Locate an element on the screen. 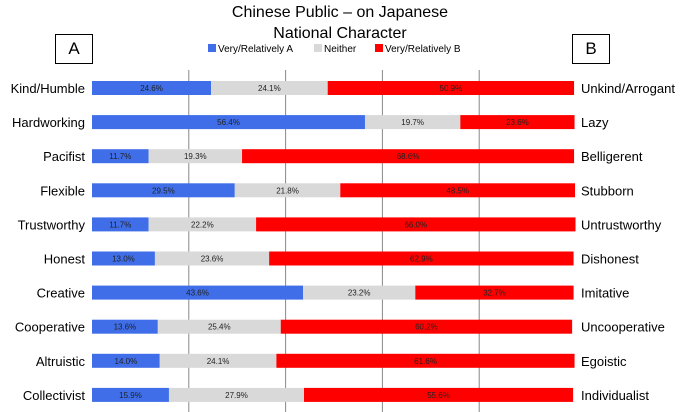 The width and height of the screenshot is (680, 412). category-label-right: Untrustworthy is located at coordinates (621, 224).